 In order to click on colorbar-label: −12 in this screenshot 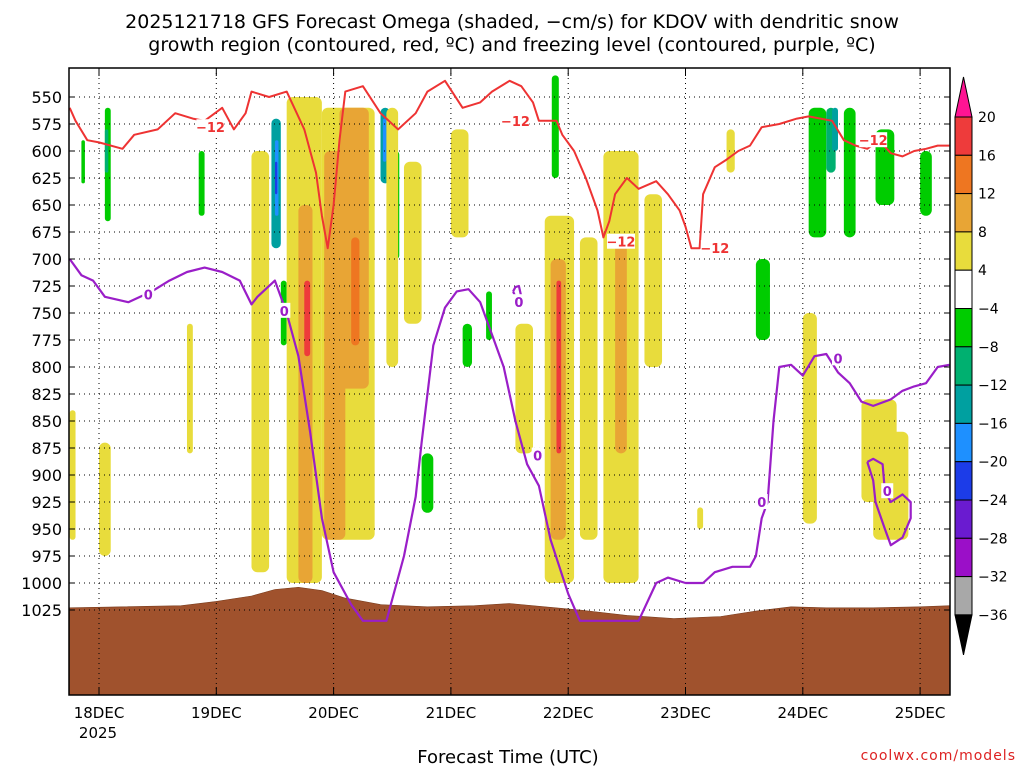, I will do `click(993, 386)`.